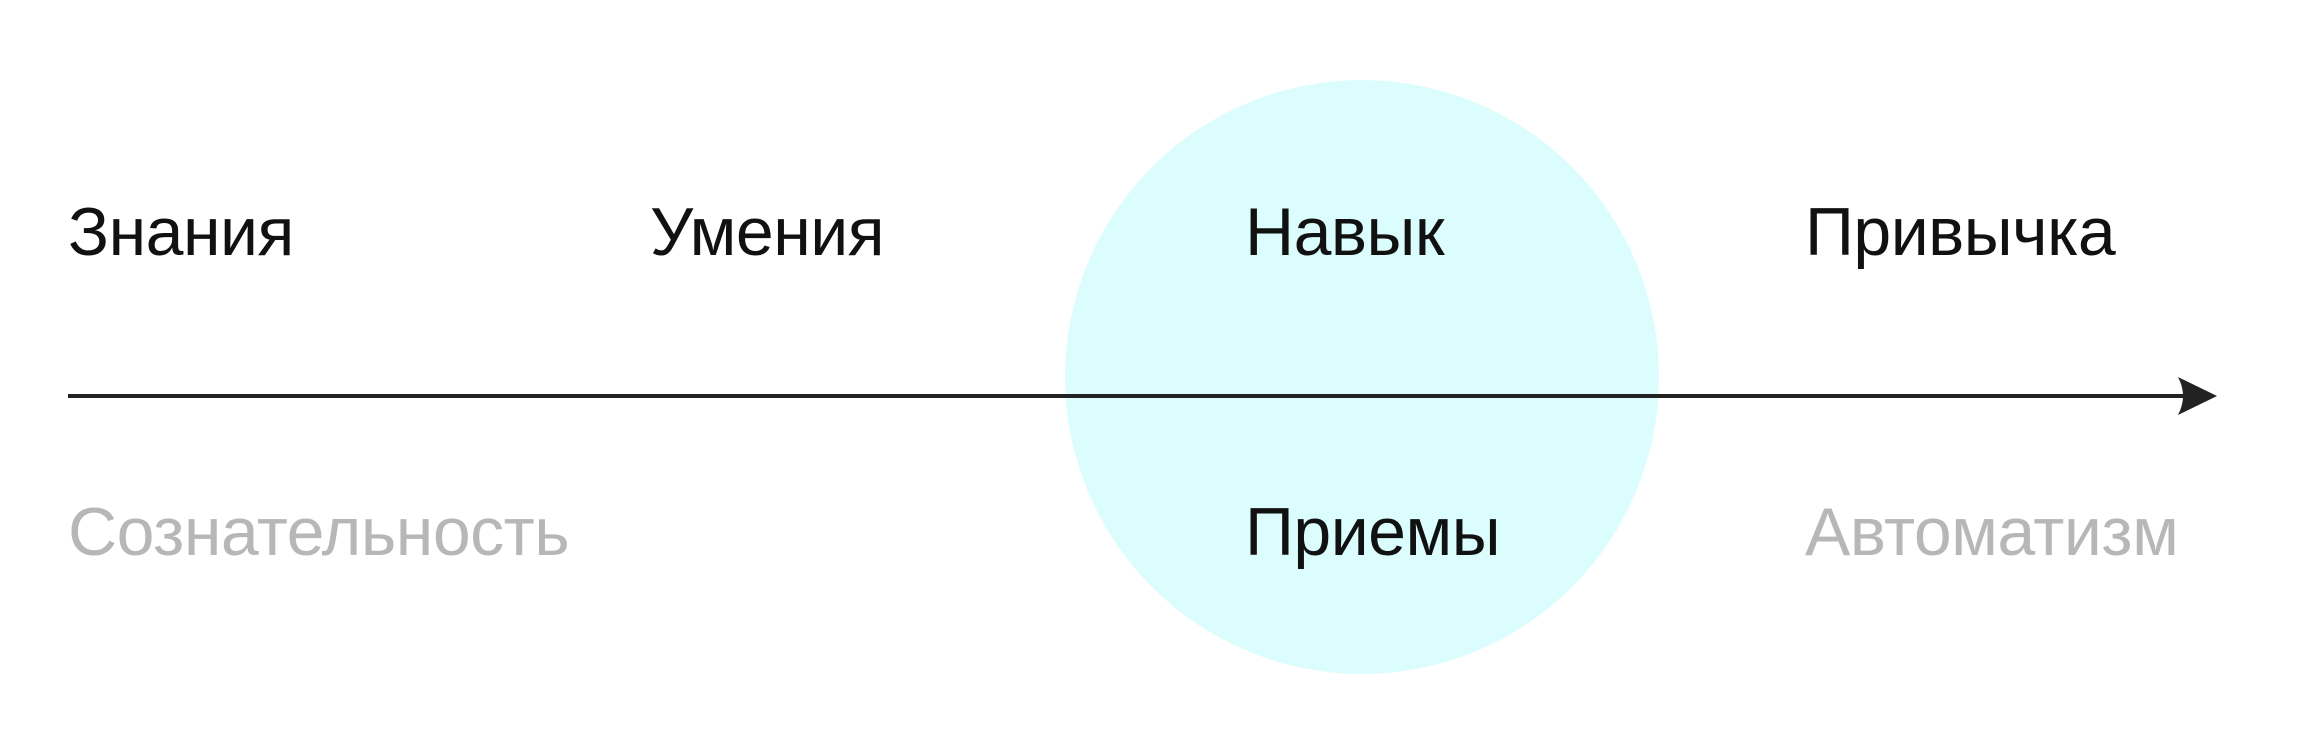 The image size is (2300, 742). I want to click on stage-knowledge: Знания, so click(181, 232).